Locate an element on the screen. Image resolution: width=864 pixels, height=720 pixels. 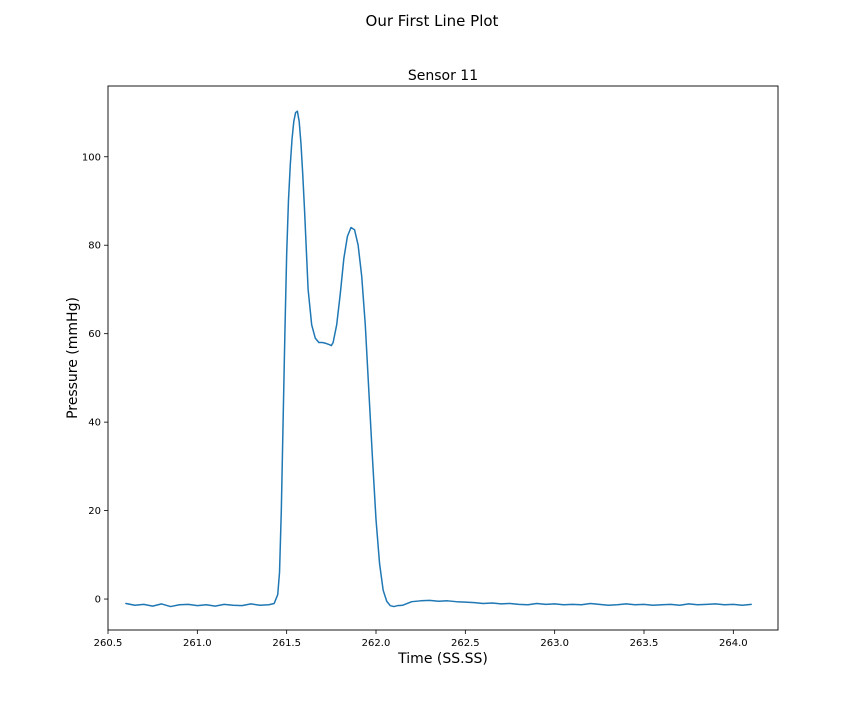
y-axis-label: Pressure (mmHg) is located at coordinates (73, 358).